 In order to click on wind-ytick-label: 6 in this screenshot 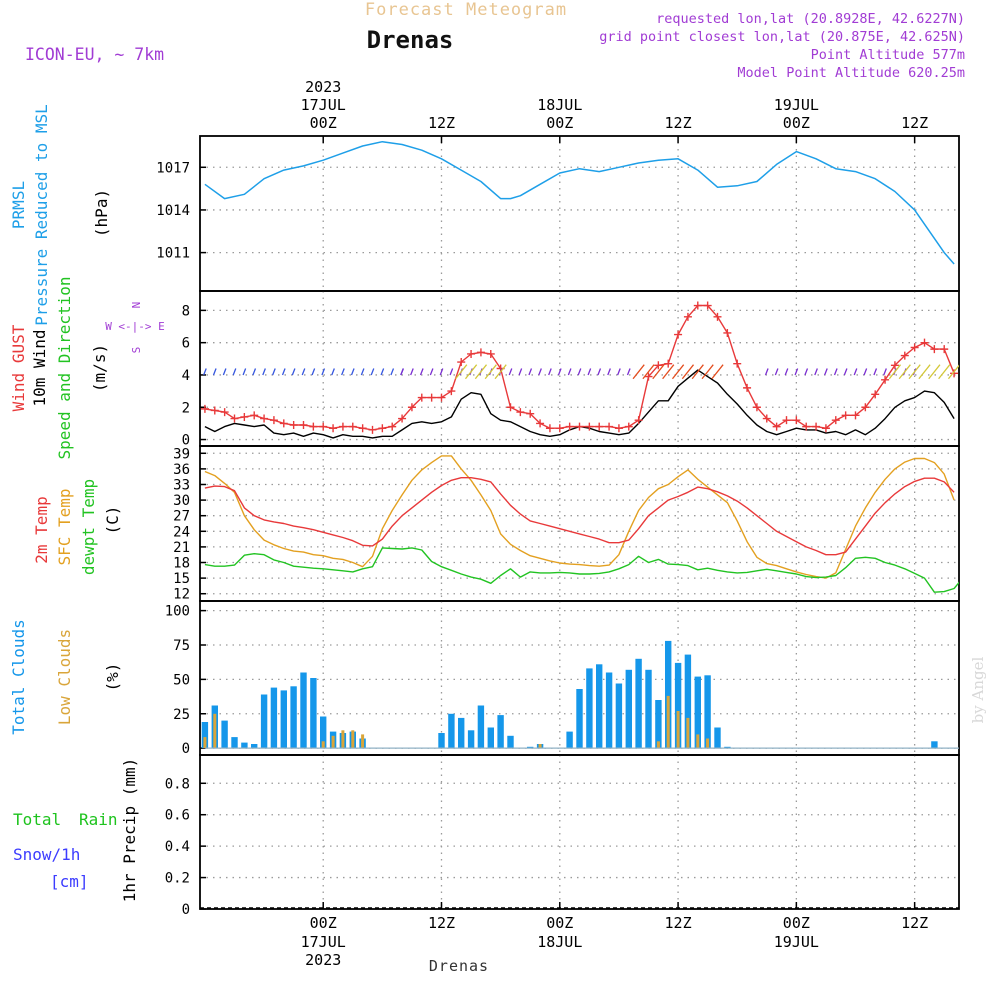, I will do `click(186, 344)`.